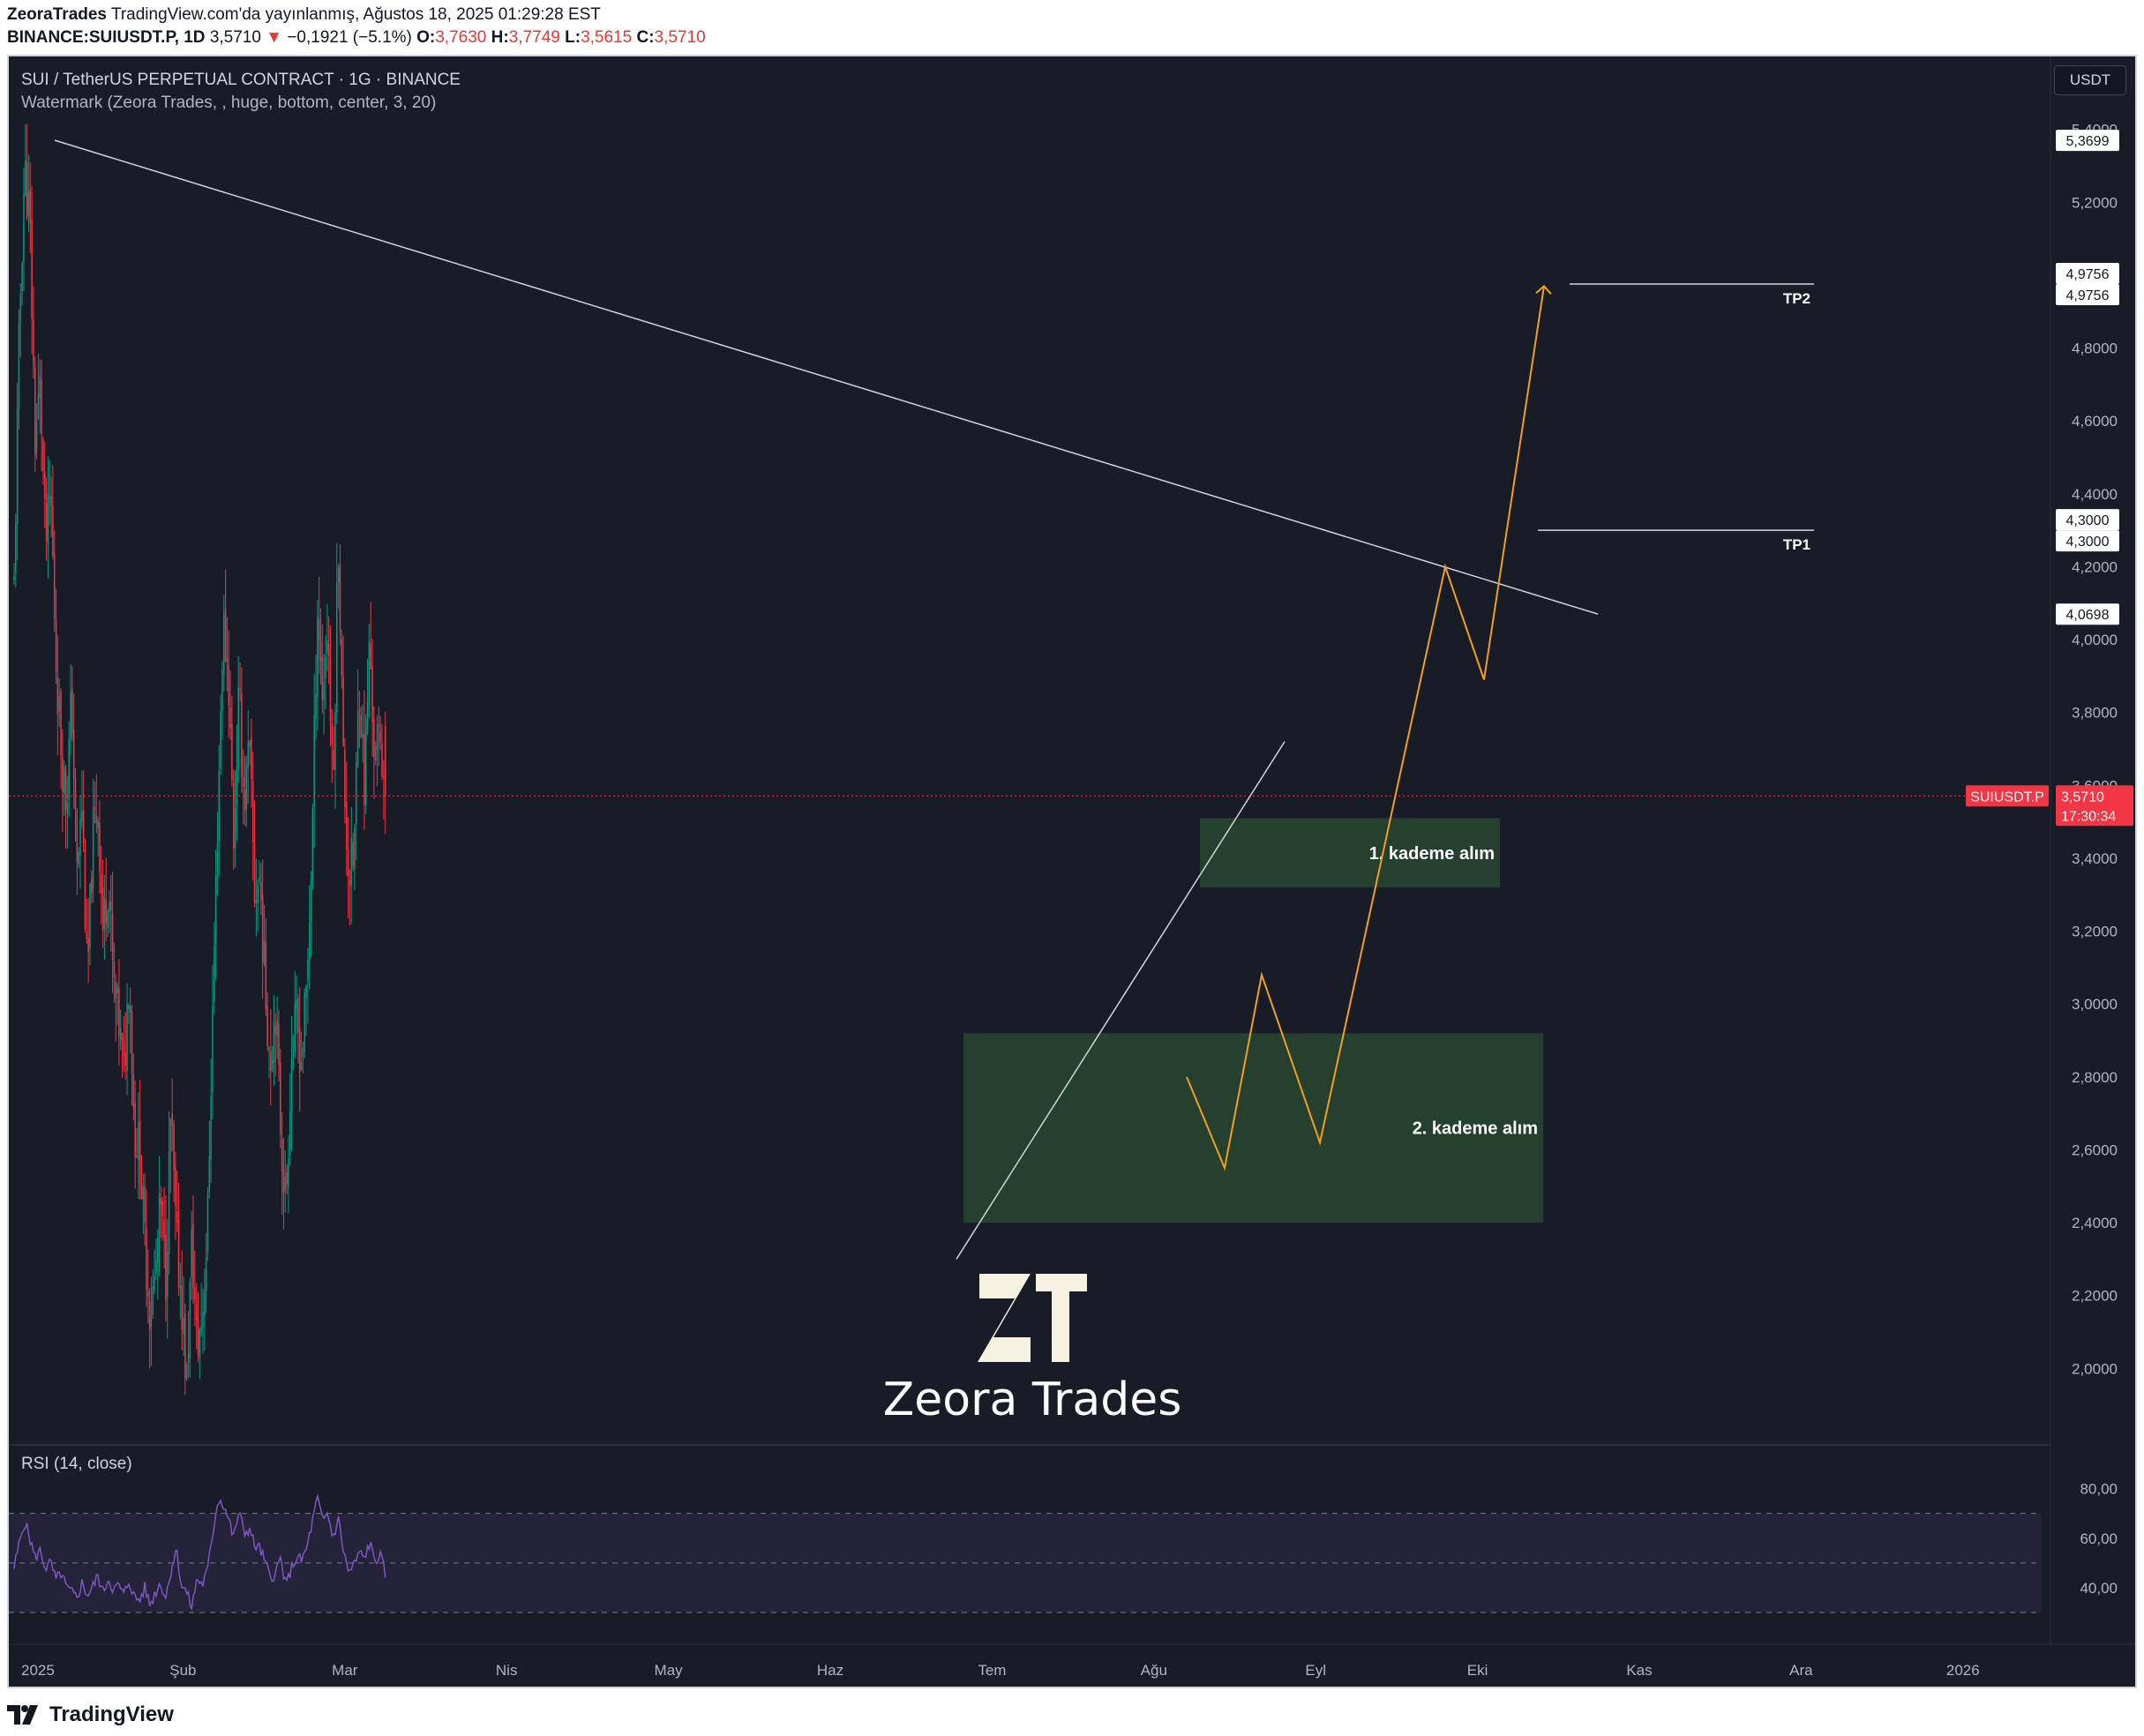  I want to click on price-tag-label: 4,3000, so click(2088, 542).